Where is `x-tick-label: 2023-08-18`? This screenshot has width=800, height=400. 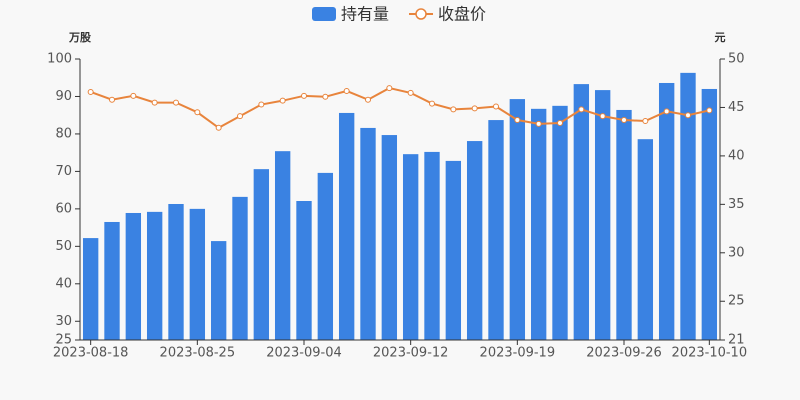 x-tick-label: 2023-08-18 is located at coordinates (91, 353).